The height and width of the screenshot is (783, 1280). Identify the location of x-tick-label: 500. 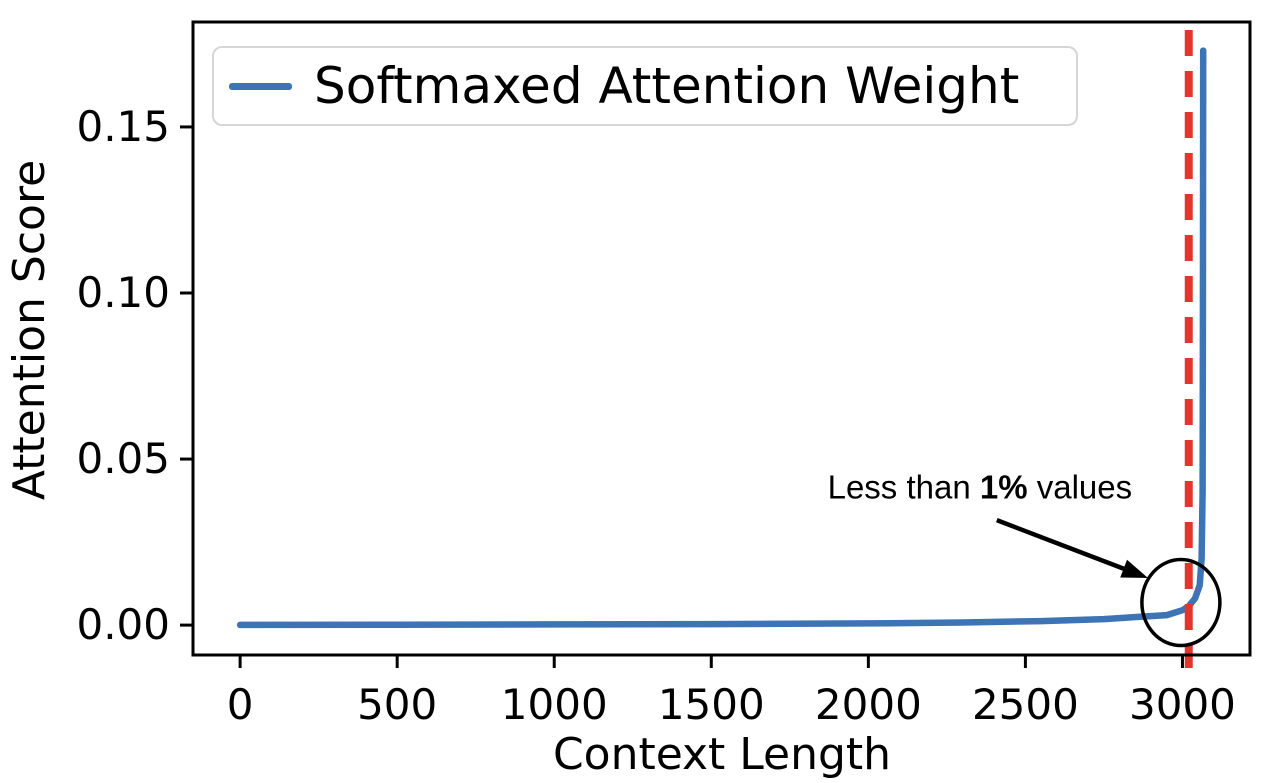
(397, 704).